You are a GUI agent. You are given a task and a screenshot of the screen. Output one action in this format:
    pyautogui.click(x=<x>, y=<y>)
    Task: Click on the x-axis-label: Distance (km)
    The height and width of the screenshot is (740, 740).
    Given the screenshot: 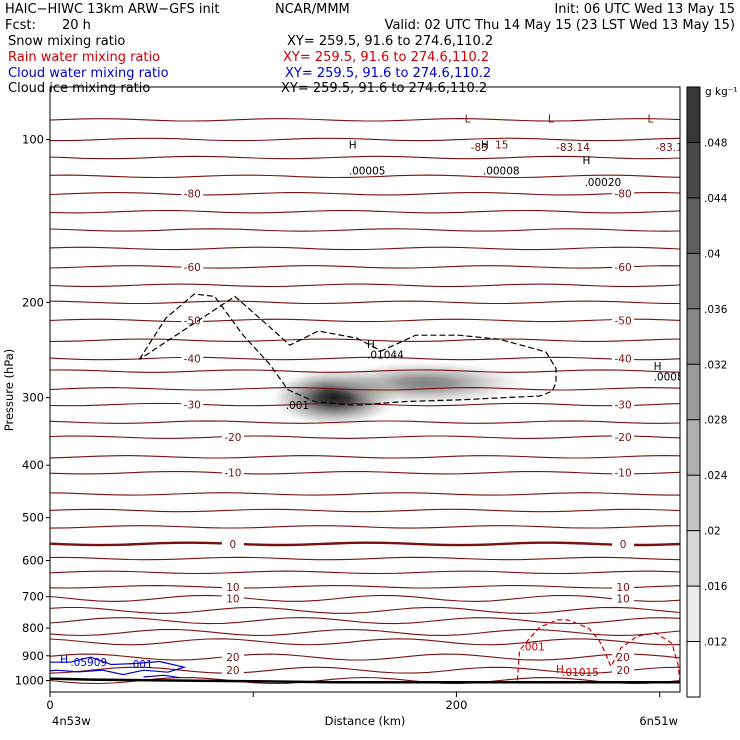 What is the action you would take?
    pyautogui.click(x=365, y=721)
    